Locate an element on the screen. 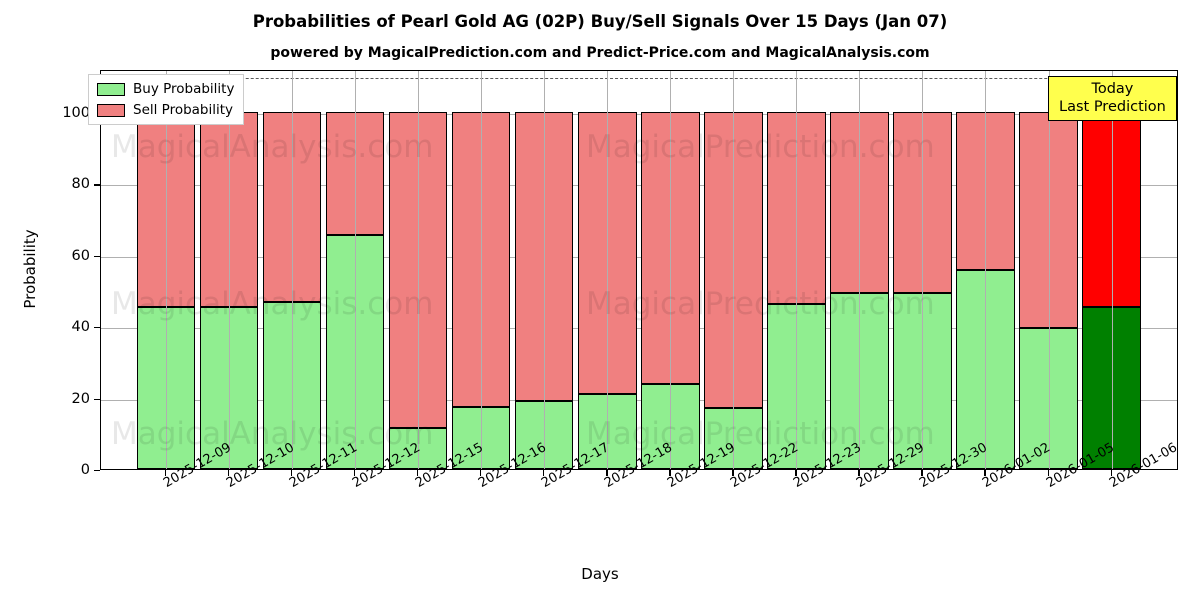 This screenshot has height=600, width=1200. x-tick-label: 2025-12-16 is located at coordinates (512, 465).